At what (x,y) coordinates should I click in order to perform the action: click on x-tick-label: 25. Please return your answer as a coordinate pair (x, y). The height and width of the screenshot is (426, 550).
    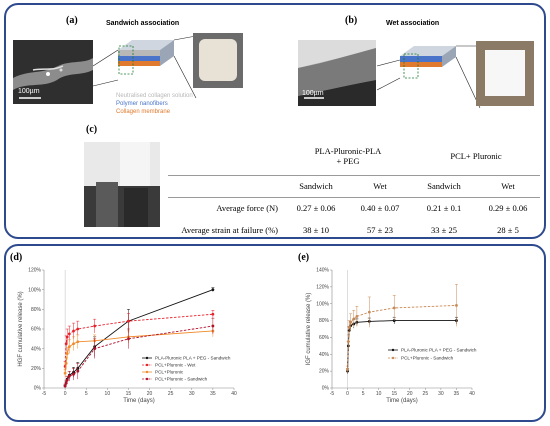
    Looking at the image, I should click on (426, 394).